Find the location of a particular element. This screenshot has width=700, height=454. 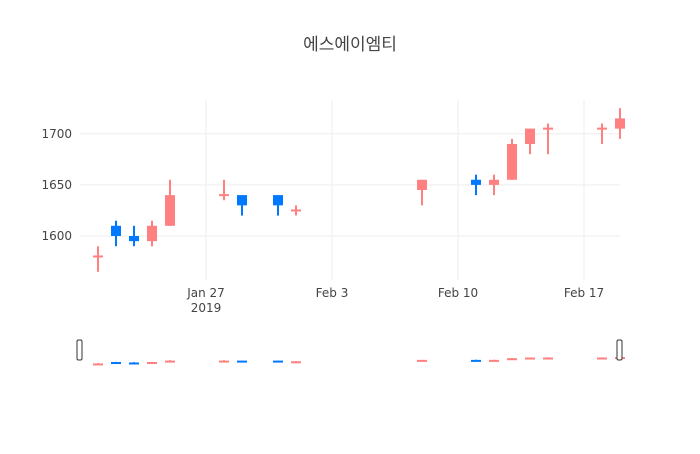

y-tick-label: 1700 is located at coordinates (56, 134).